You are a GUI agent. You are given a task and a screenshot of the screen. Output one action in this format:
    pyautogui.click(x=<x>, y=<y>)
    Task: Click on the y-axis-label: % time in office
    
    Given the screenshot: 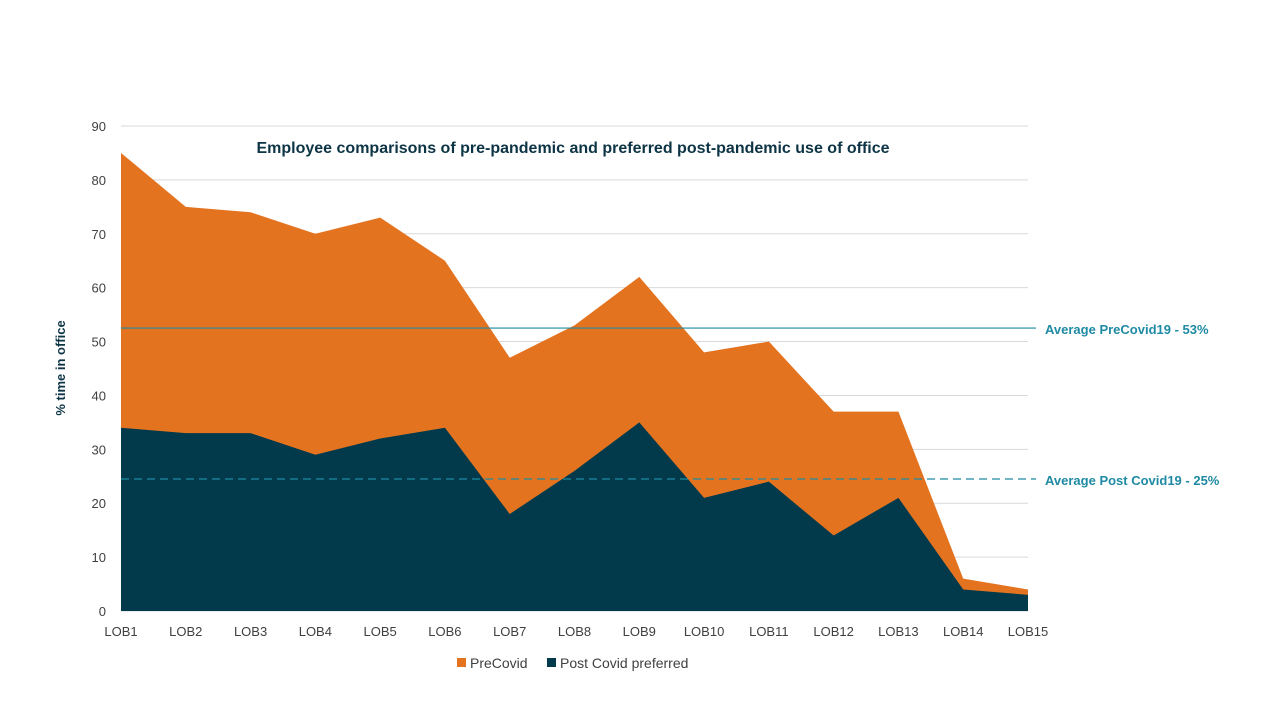 What is the action you would take?
    pyautogui.click(x=60, y=367)
    